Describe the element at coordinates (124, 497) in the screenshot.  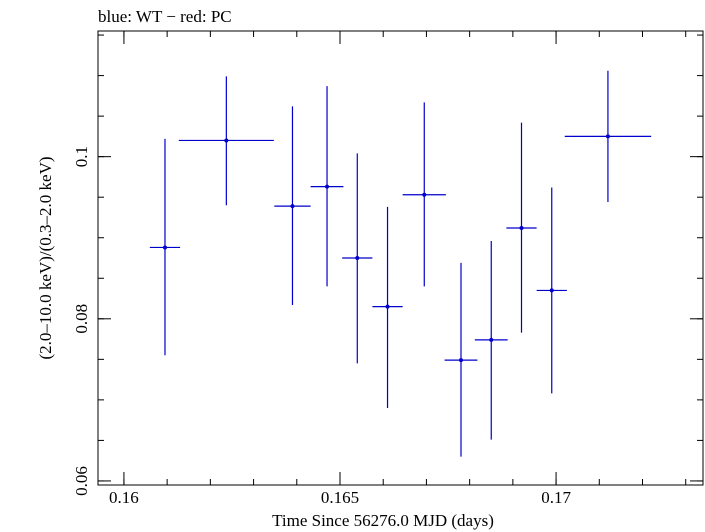
I see `x-tick-label: 0.16` at that location.